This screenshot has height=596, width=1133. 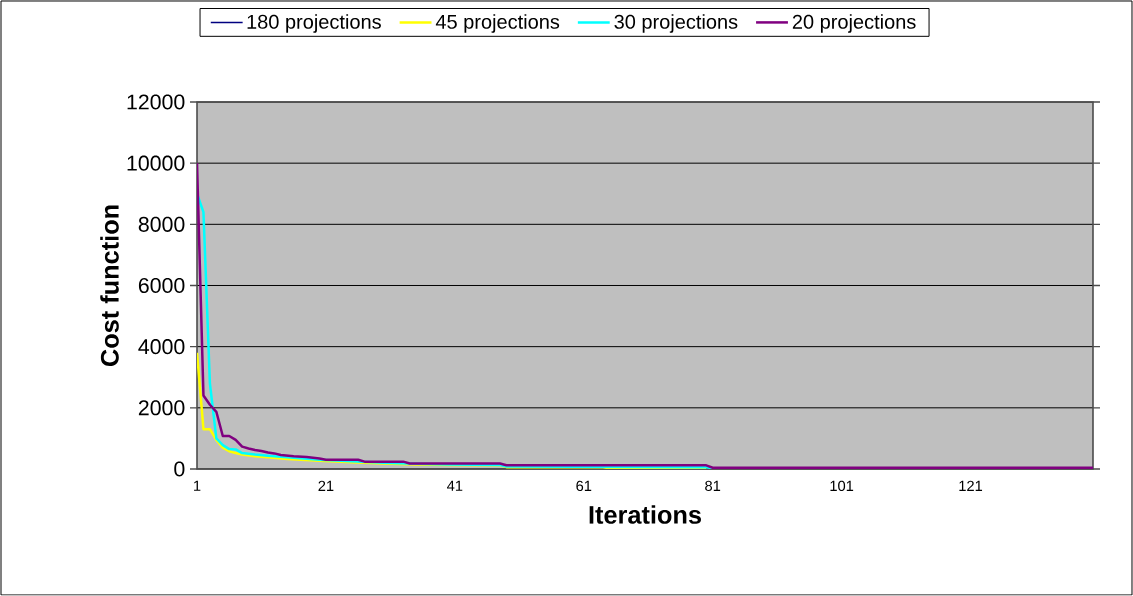 What do you see at coordinates (645, 514) in the screenshot?
I see `x-axis-title: Iterations` at bounding box center [645, 514].